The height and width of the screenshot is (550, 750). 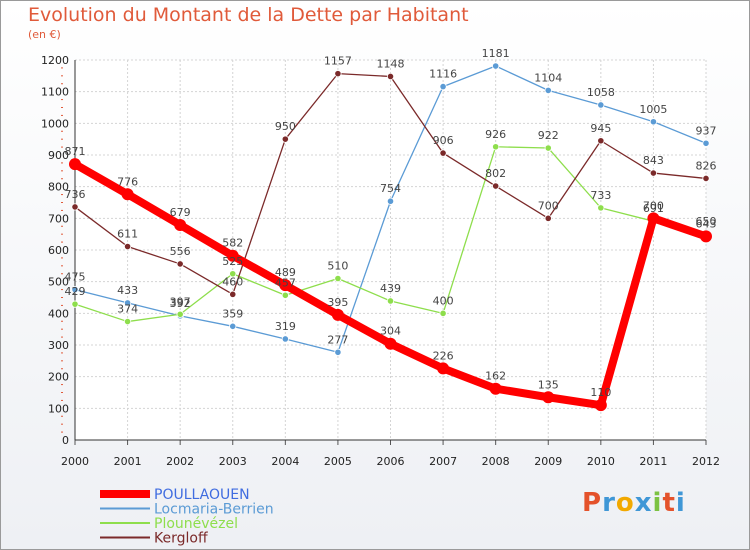 I want to click on x-tick-label: 2001, so click(x=128, y=461).